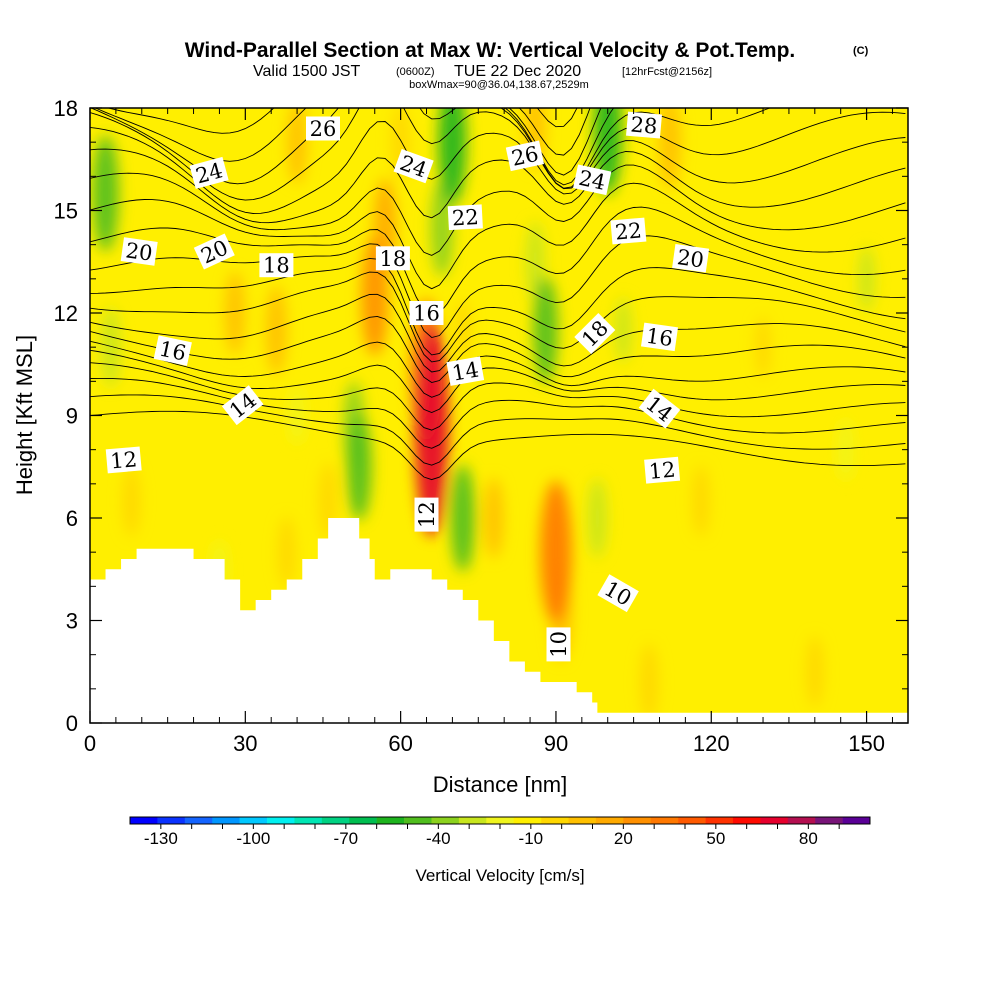 The width and height of the screenshot is (1000, 1000). I want to click on colorbar-tick-label: 80, so click(808, 838).